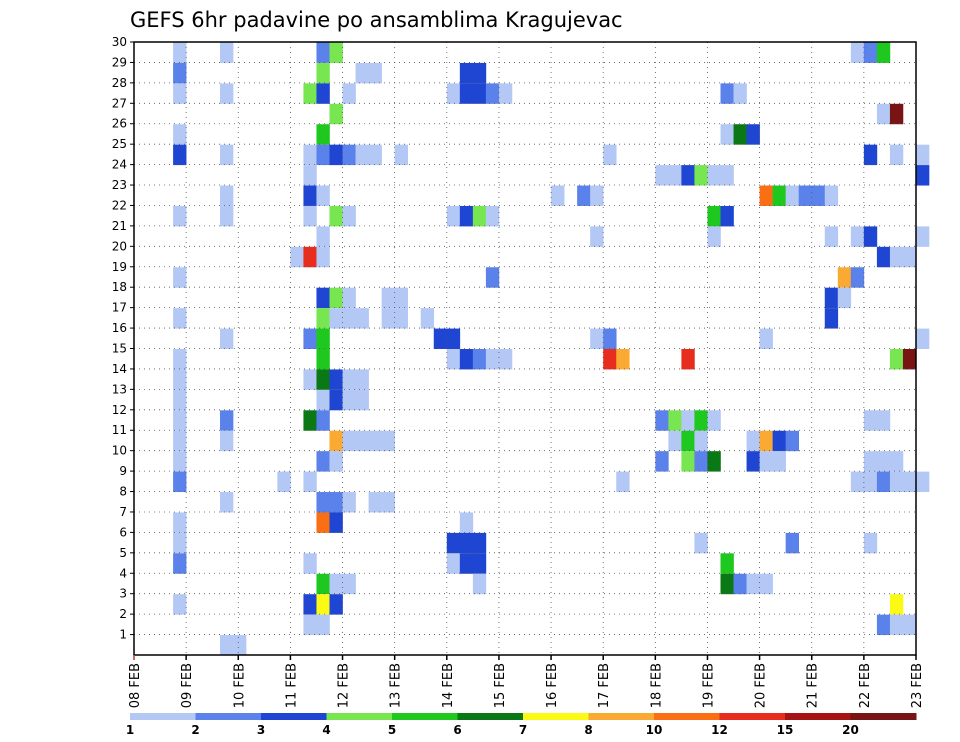  I want to click on y-tick-label: 12, so click(119, 410).